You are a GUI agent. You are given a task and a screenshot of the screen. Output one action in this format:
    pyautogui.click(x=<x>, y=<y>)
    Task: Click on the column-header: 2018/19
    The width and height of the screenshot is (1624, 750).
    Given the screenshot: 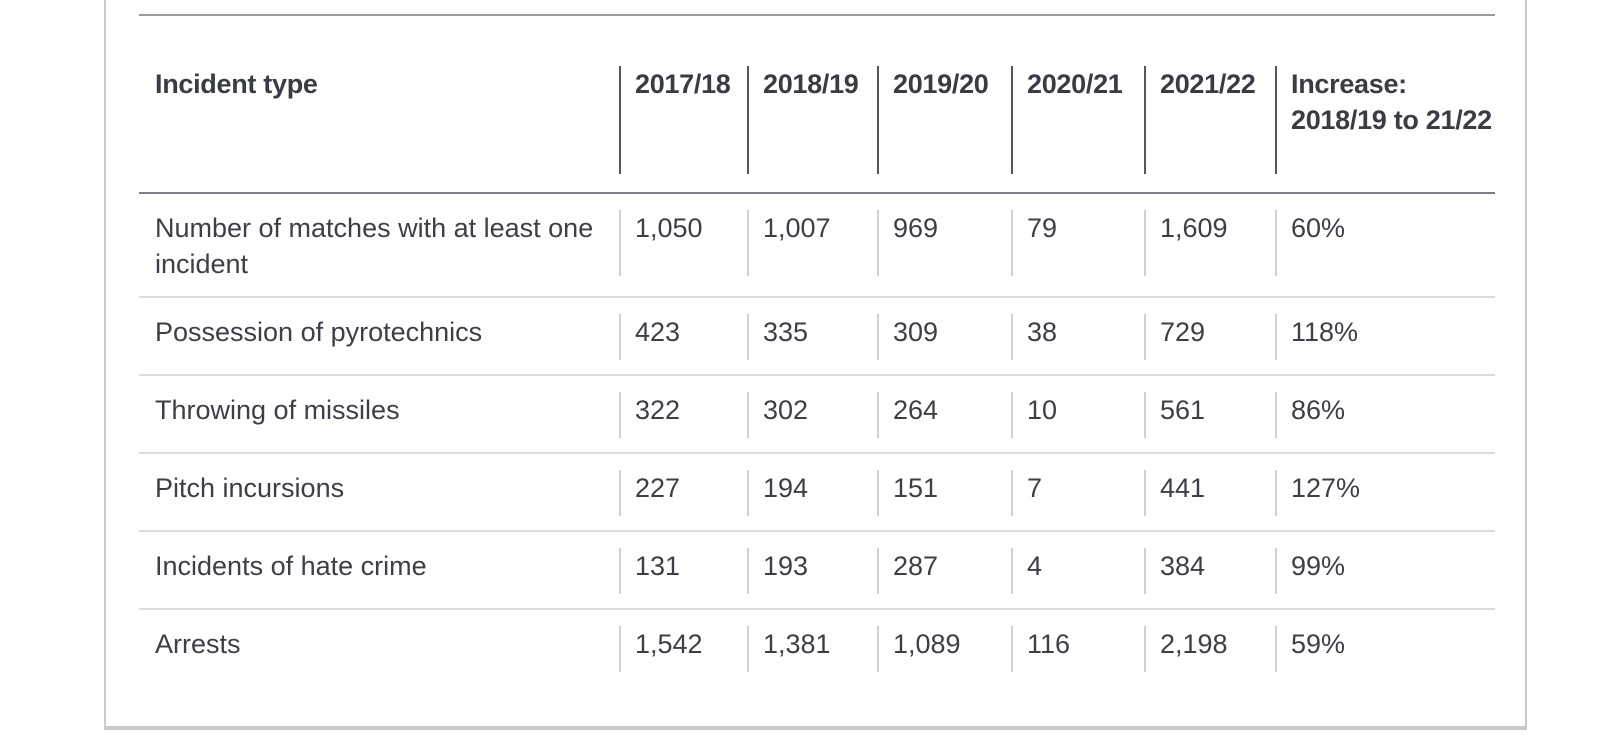 What is the action you would take?
    pyautogui.click(x=812, y=104)
    